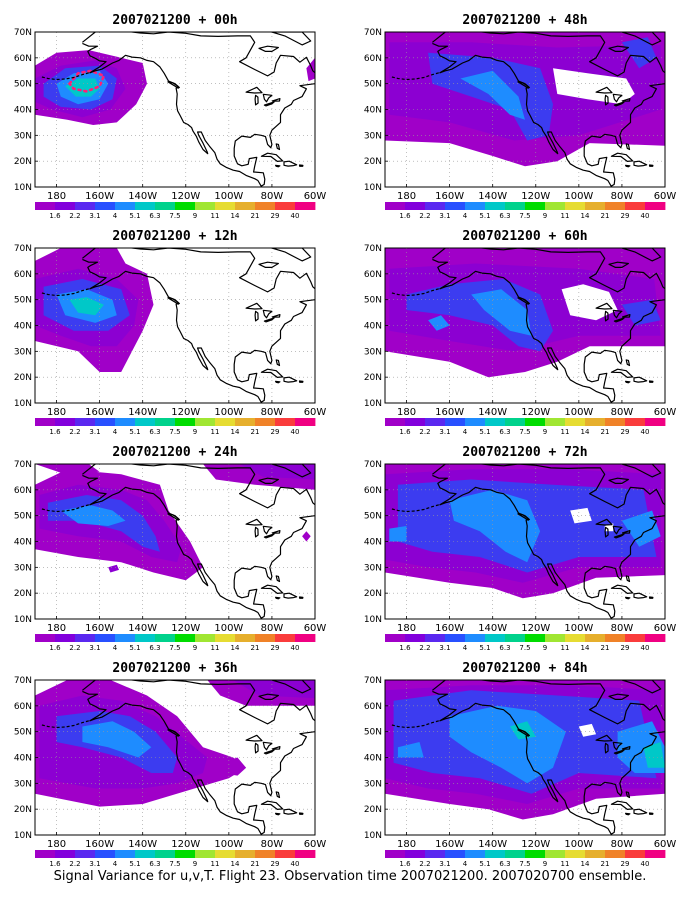  Describe the element at coordinates (23, 465) in the screenshot. I see `lat-tick-label: 70N` at that location.